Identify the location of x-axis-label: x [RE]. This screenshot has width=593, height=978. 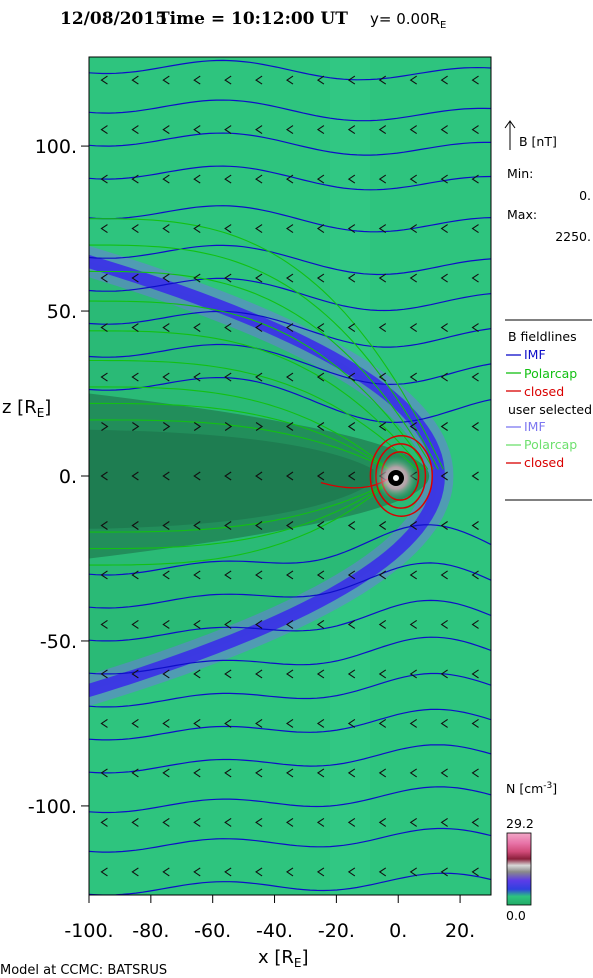
(283, 958).